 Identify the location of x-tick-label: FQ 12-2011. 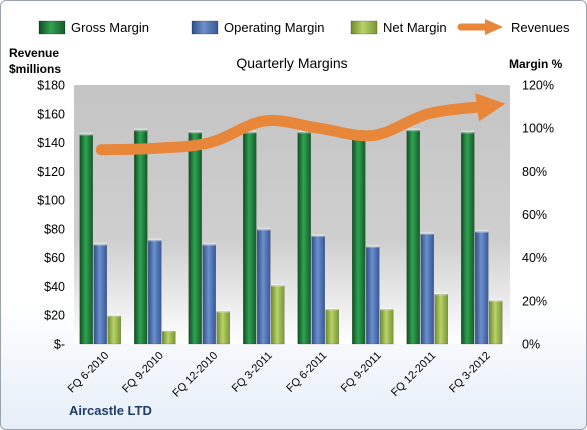
(413, 374).